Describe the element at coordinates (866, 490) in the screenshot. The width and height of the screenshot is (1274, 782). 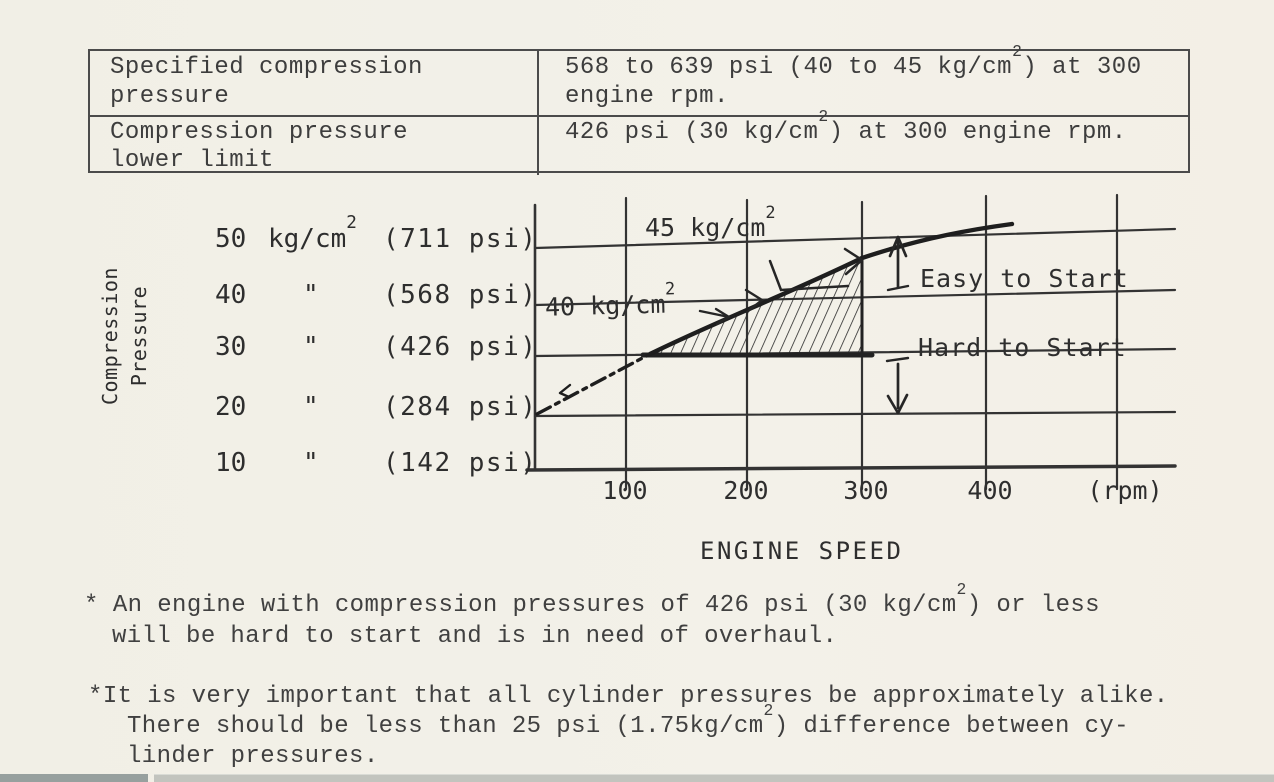
I see `x-tick-300: 300` at that location.